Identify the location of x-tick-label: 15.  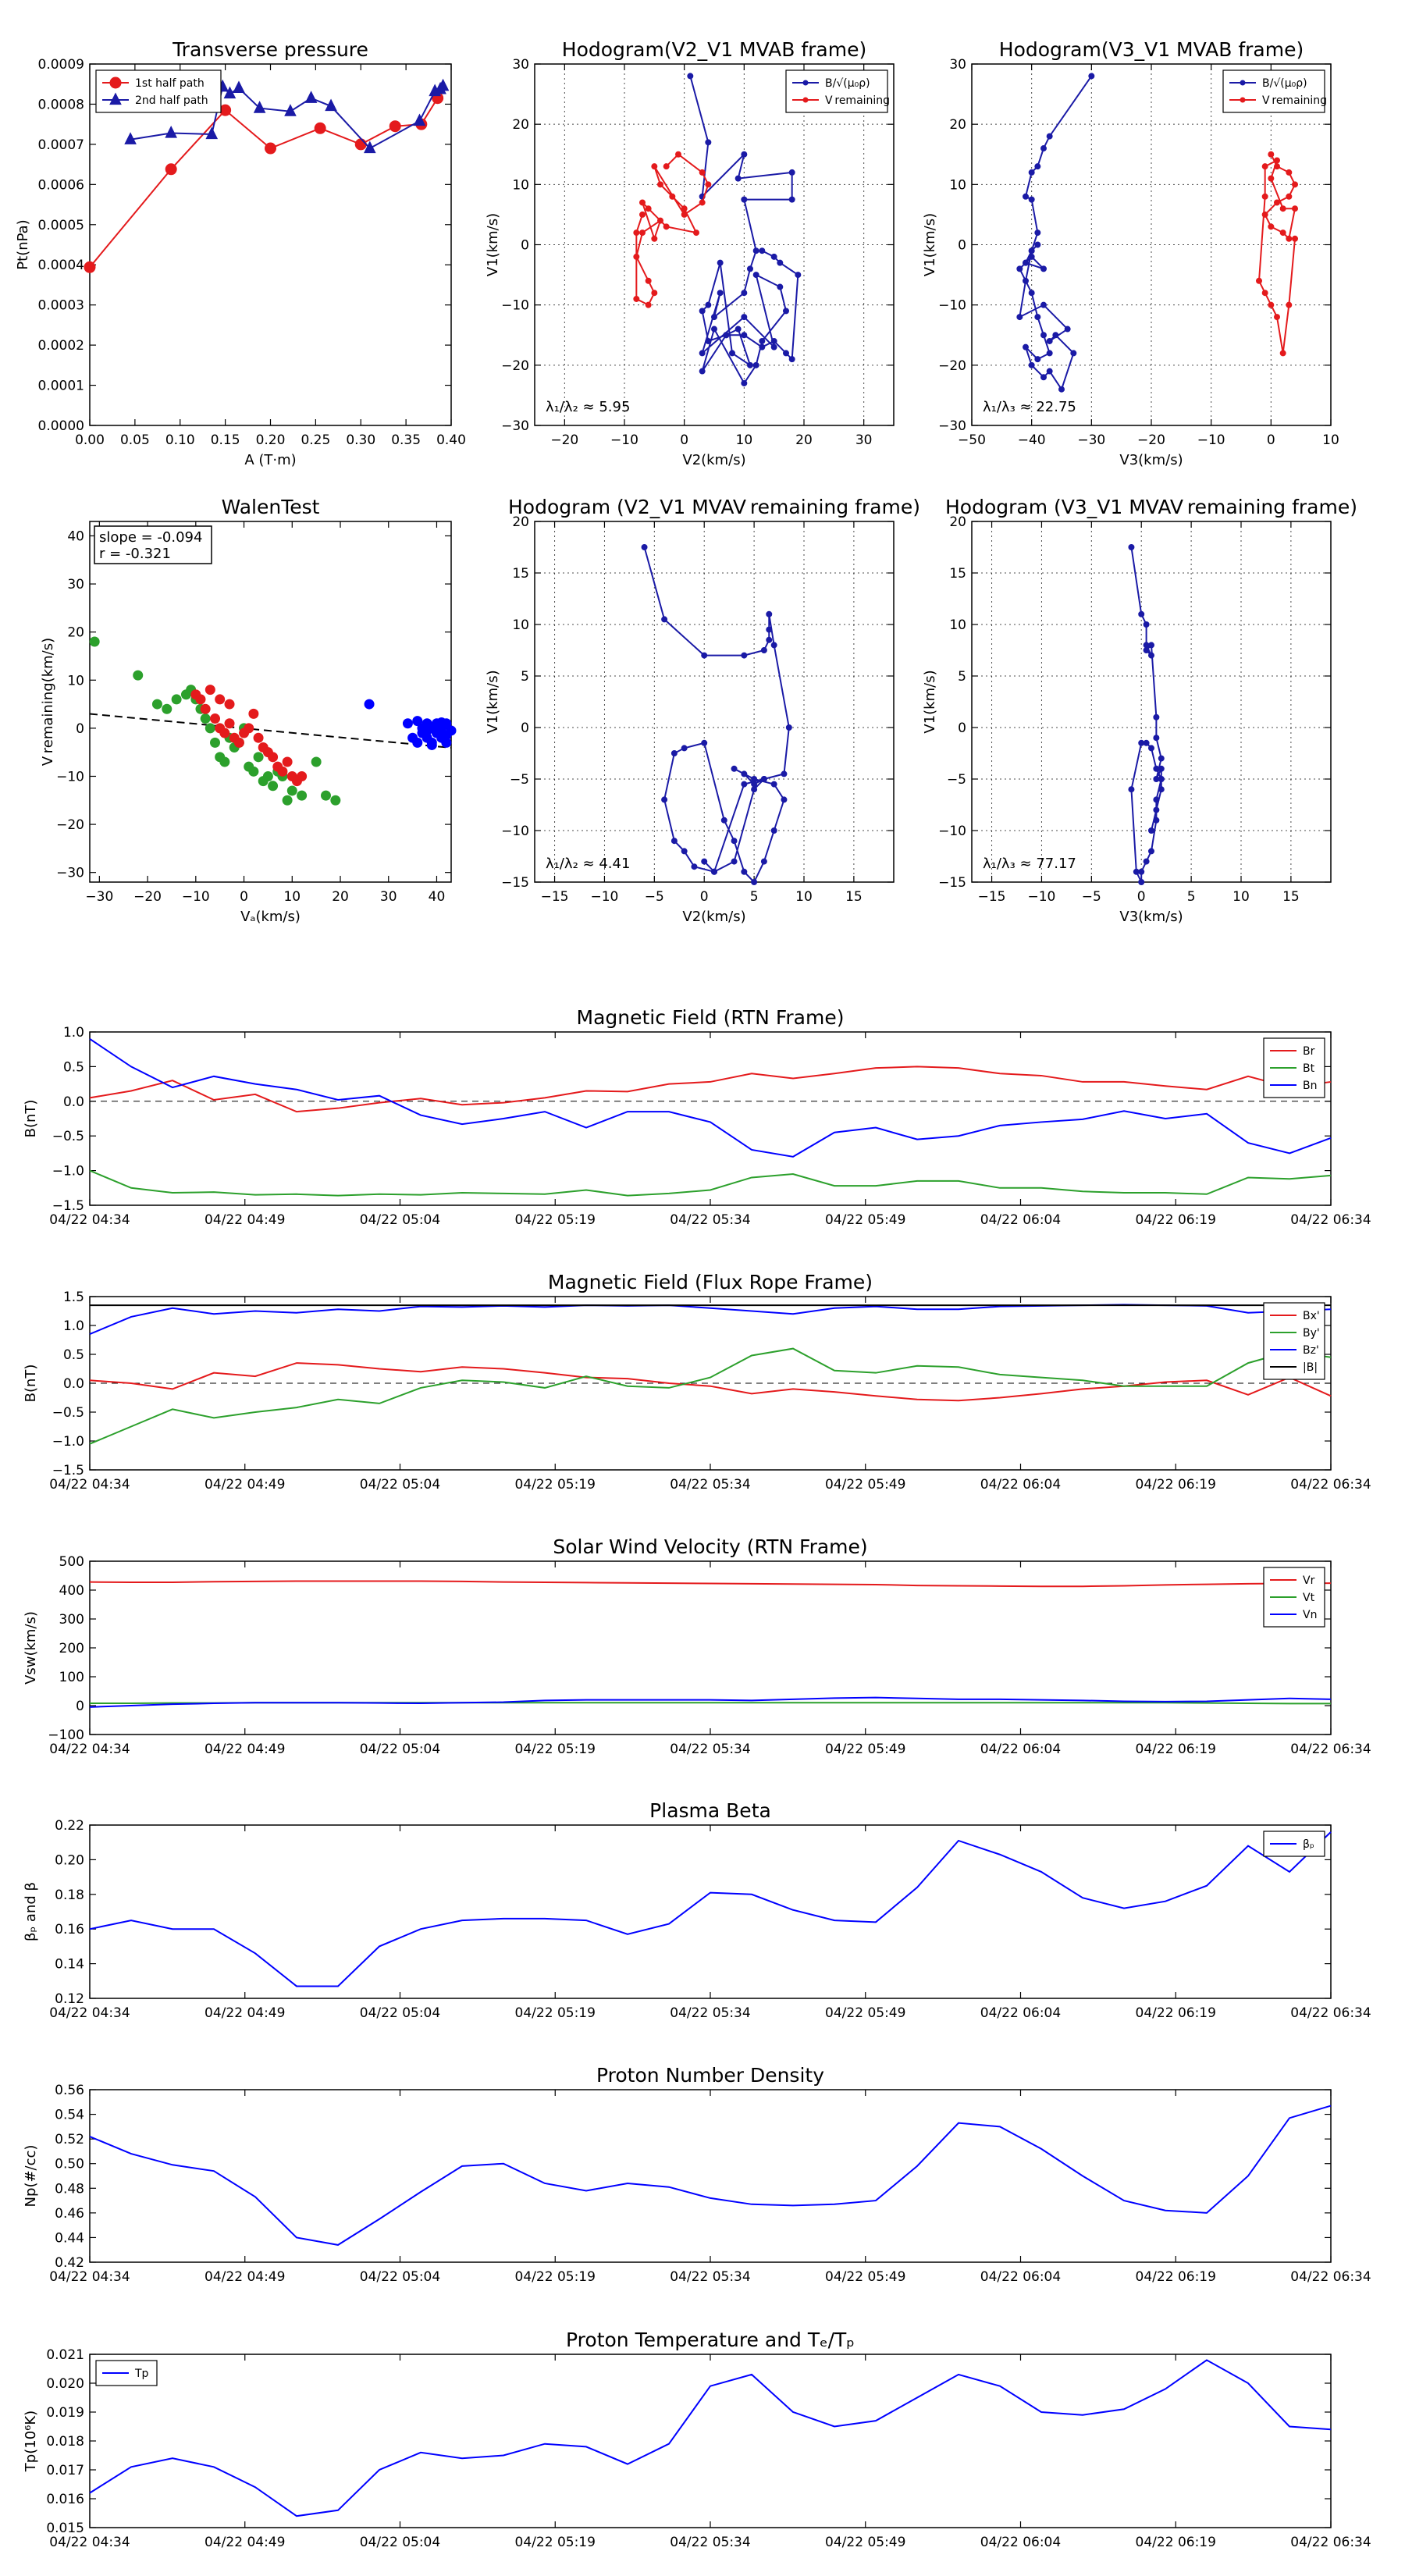
(1291, 897).